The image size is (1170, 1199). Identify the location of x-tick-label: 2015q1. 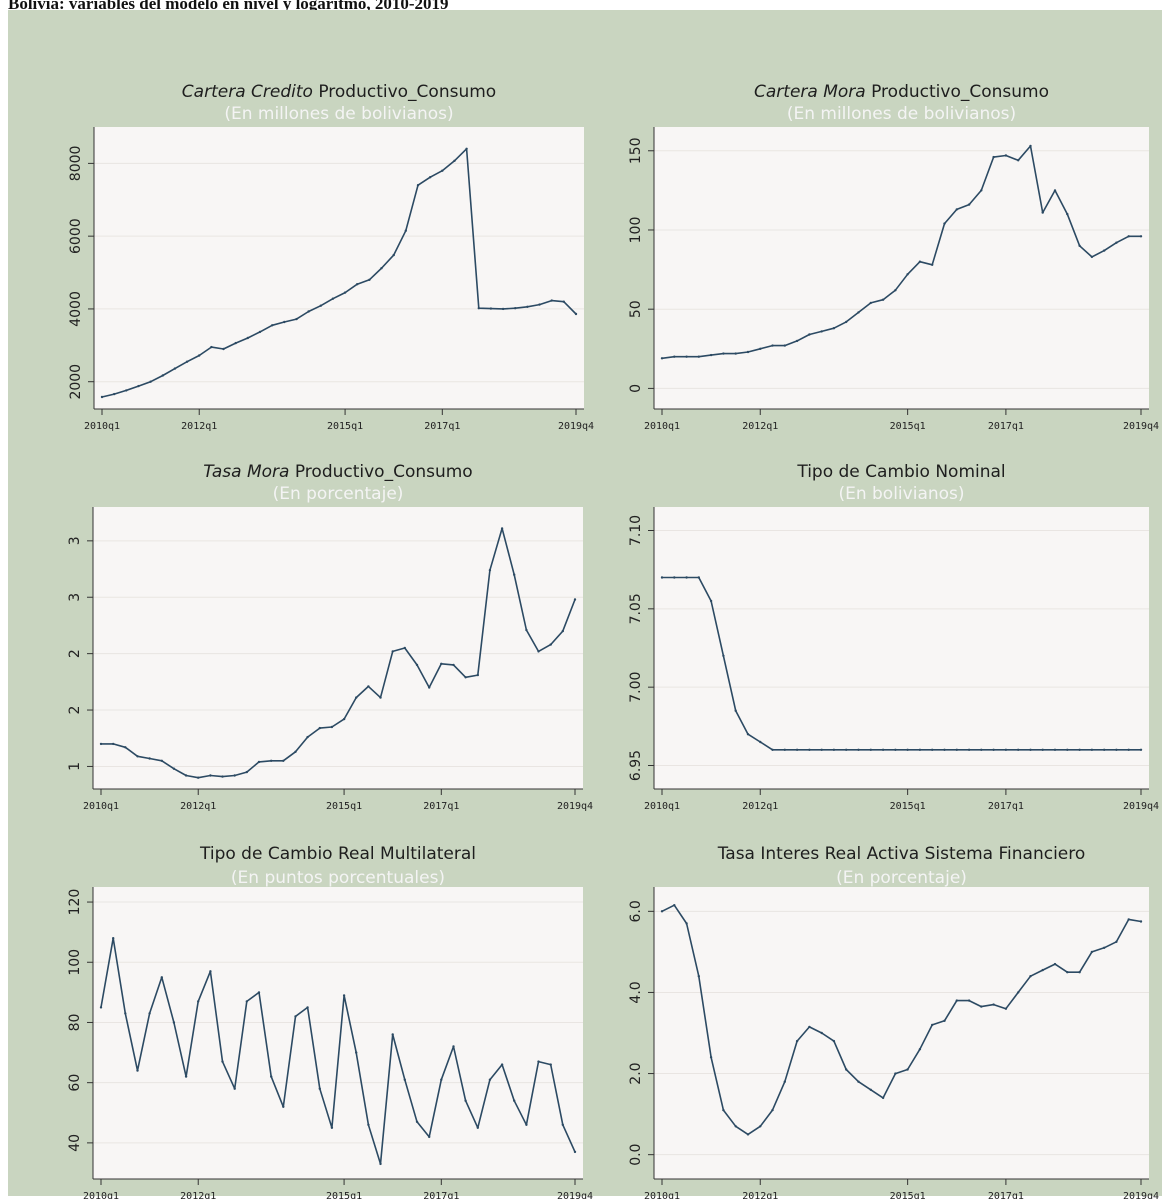
(908, 806).